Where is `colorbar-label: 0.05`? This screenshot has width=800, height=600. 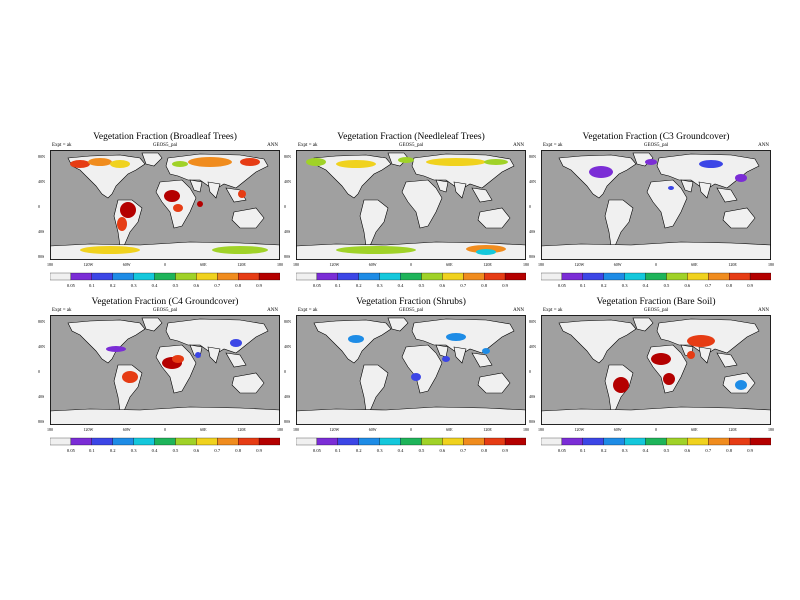 colorbar-label: 0.05 is located at coordinates (70, 285).